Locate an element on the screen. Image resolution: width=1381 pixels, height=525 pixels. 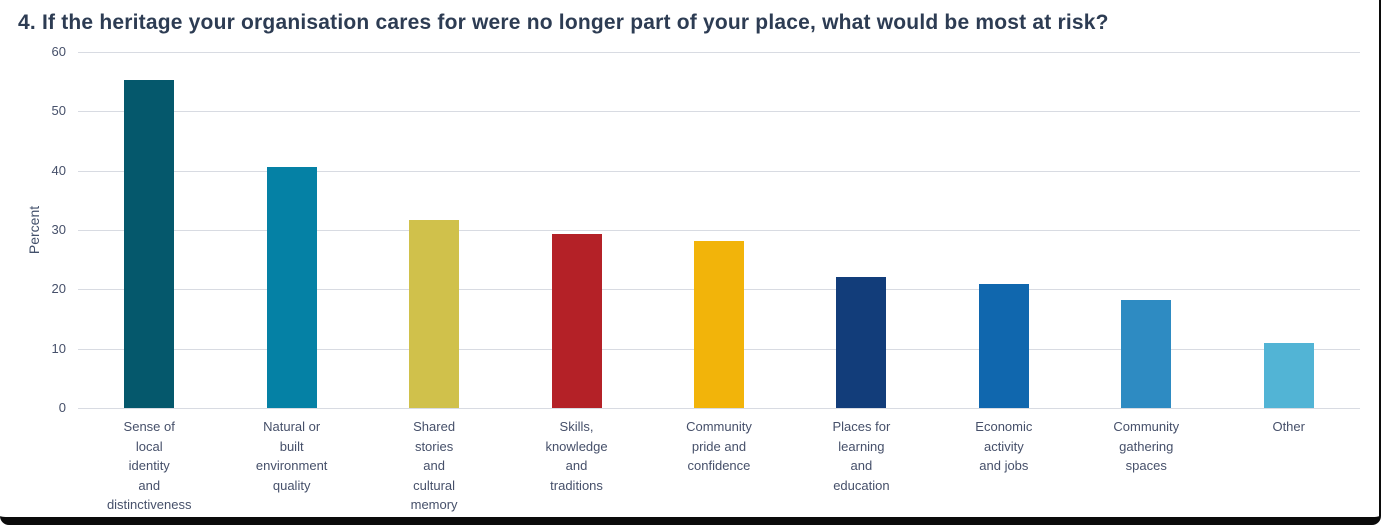
x-axis-label: Natural or built environment quality is located at coordinates (291, 456).